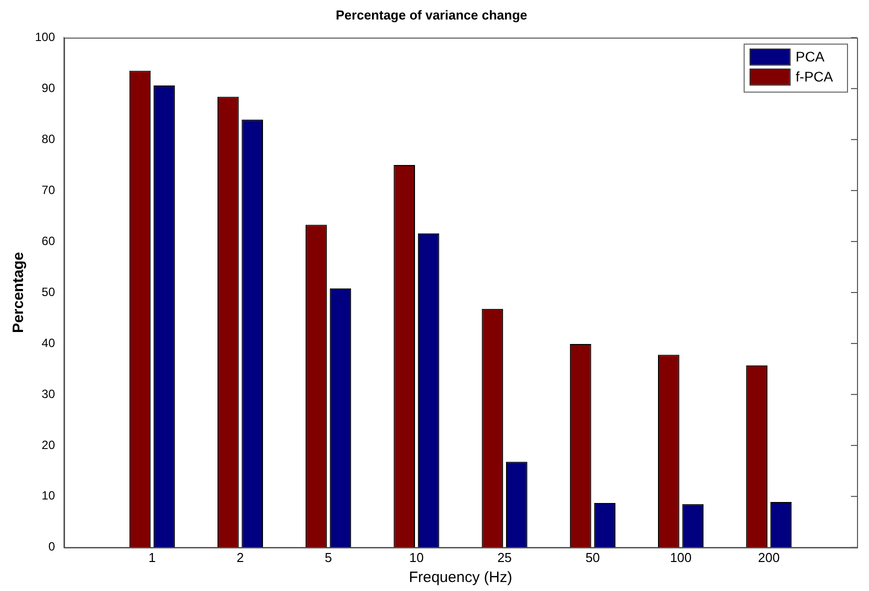  Describe the element at coordinates (681, 557) in the screenshot. I see `x-tick-label: 100` at that location.